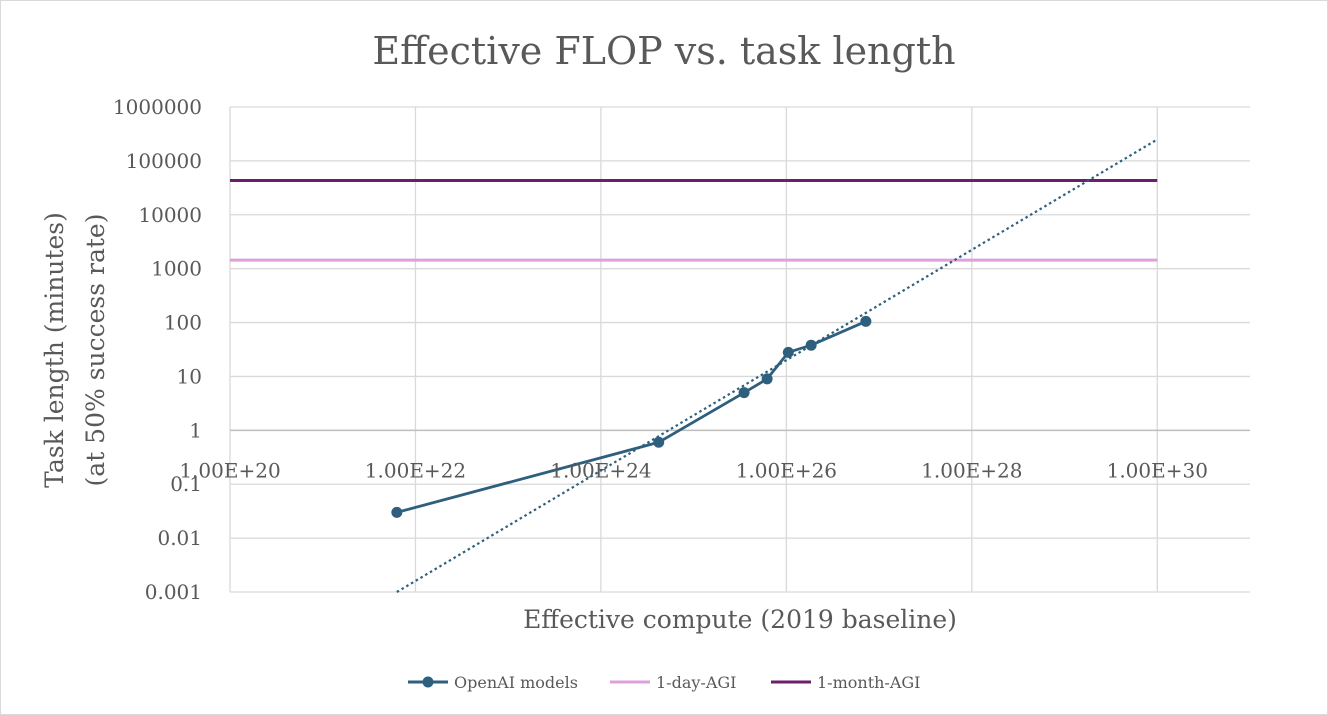 Image resolution: width=1328 pixels, height=715 pixels. I want to click on y-tick-label: 10, so click(189, 376).